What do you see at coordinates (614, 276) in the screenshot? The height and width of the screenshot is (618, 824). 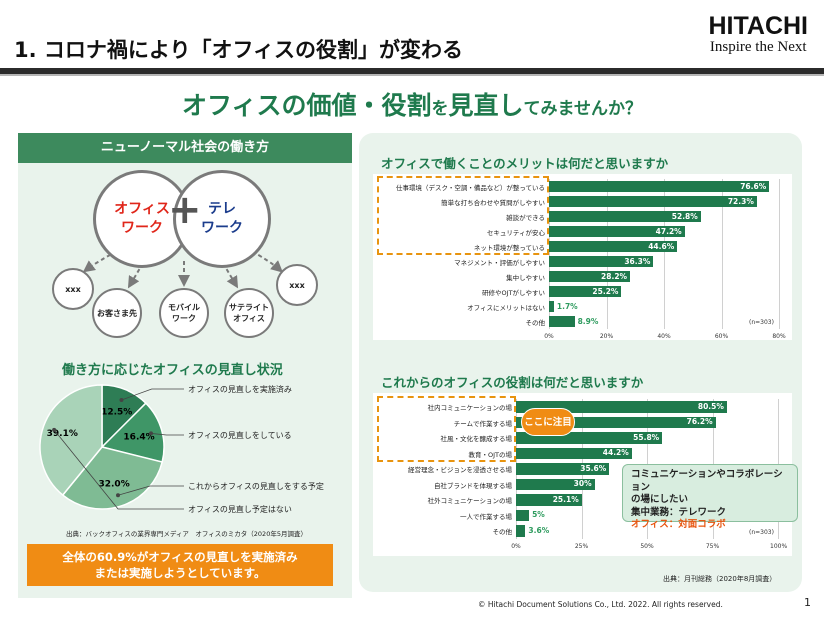 I see `bar-value-label: 28.2%` at bounding box center [614, 276].